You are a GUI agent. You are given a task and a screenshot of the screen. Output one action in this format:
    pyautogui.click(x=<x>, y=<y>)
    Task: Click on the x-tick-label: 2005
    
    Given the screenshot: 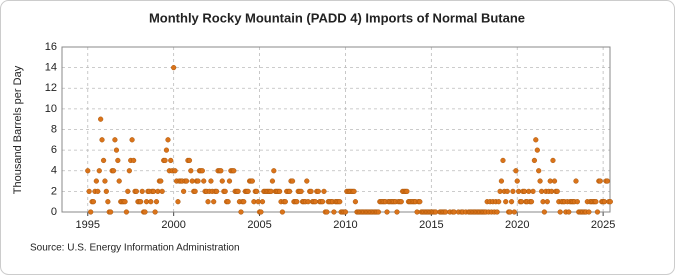 What is the action you would take?
    pyautogui.click(x=259, y=225)
    